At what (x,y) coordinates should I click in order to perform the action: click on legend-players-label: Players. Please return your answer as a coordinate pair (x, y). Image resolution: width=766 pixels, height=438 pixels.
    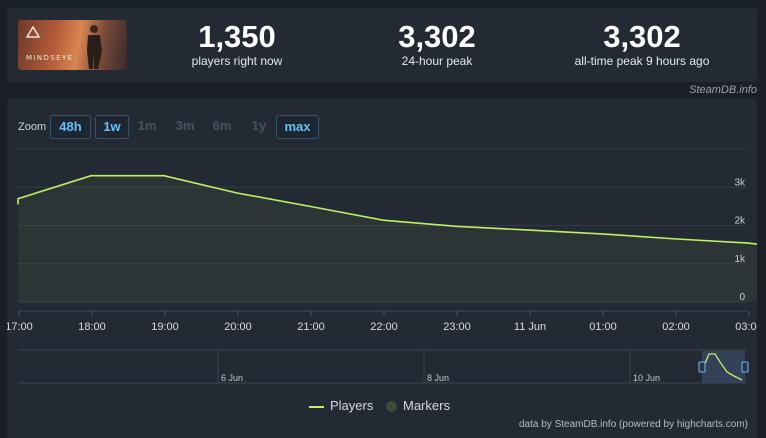
    Looking at the image, I should click on (352, 405).